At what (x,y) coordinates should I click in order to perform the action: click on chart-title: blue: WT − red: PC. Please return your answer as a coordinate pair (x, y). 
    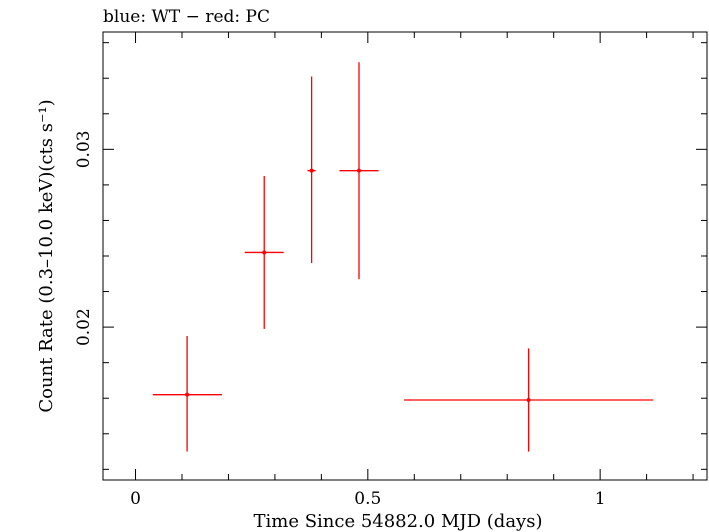
    Looking at the image, I should click on (186, 17).